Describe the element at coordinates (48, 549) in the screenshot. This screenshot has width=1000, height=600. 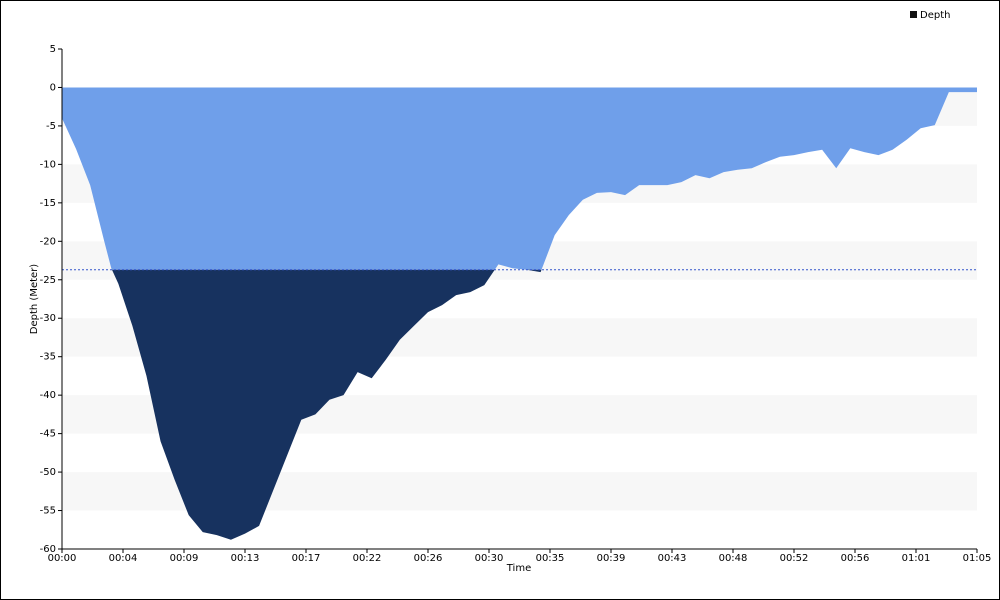
I see `y-tick-label: -60` at that location.